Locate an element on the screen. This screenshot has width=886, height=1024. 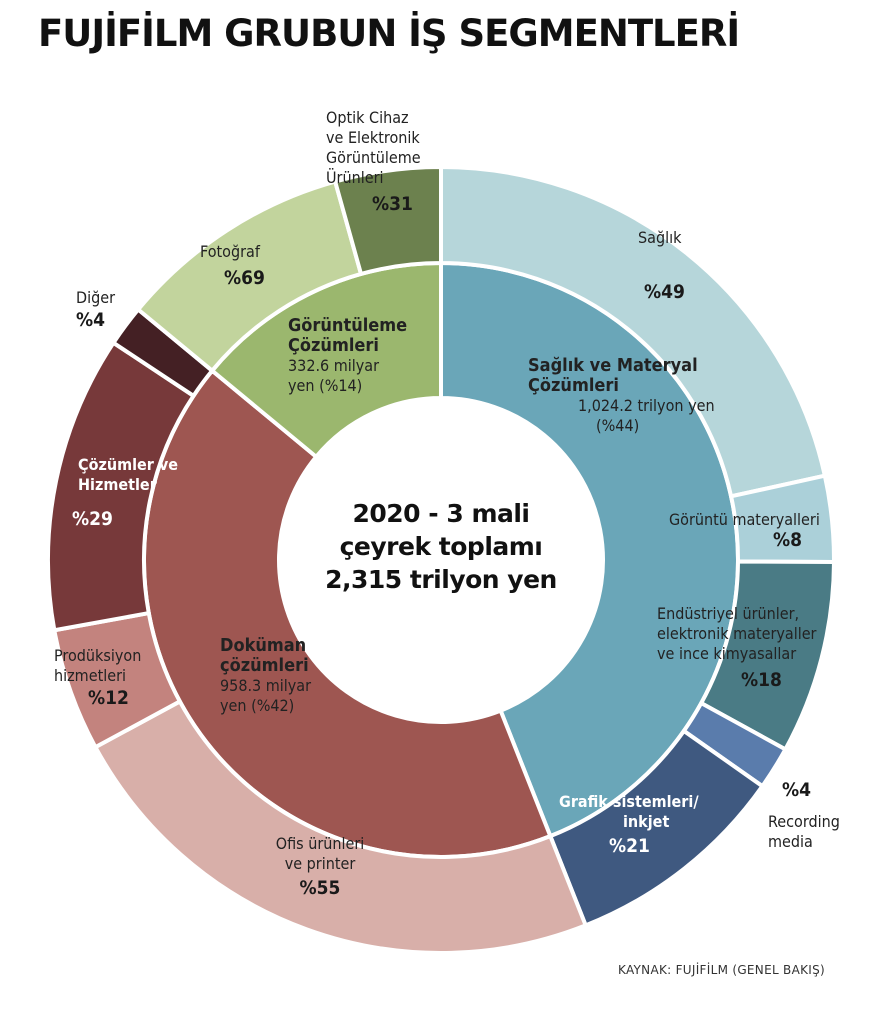
center-hole is located at coordinates (441, 560).